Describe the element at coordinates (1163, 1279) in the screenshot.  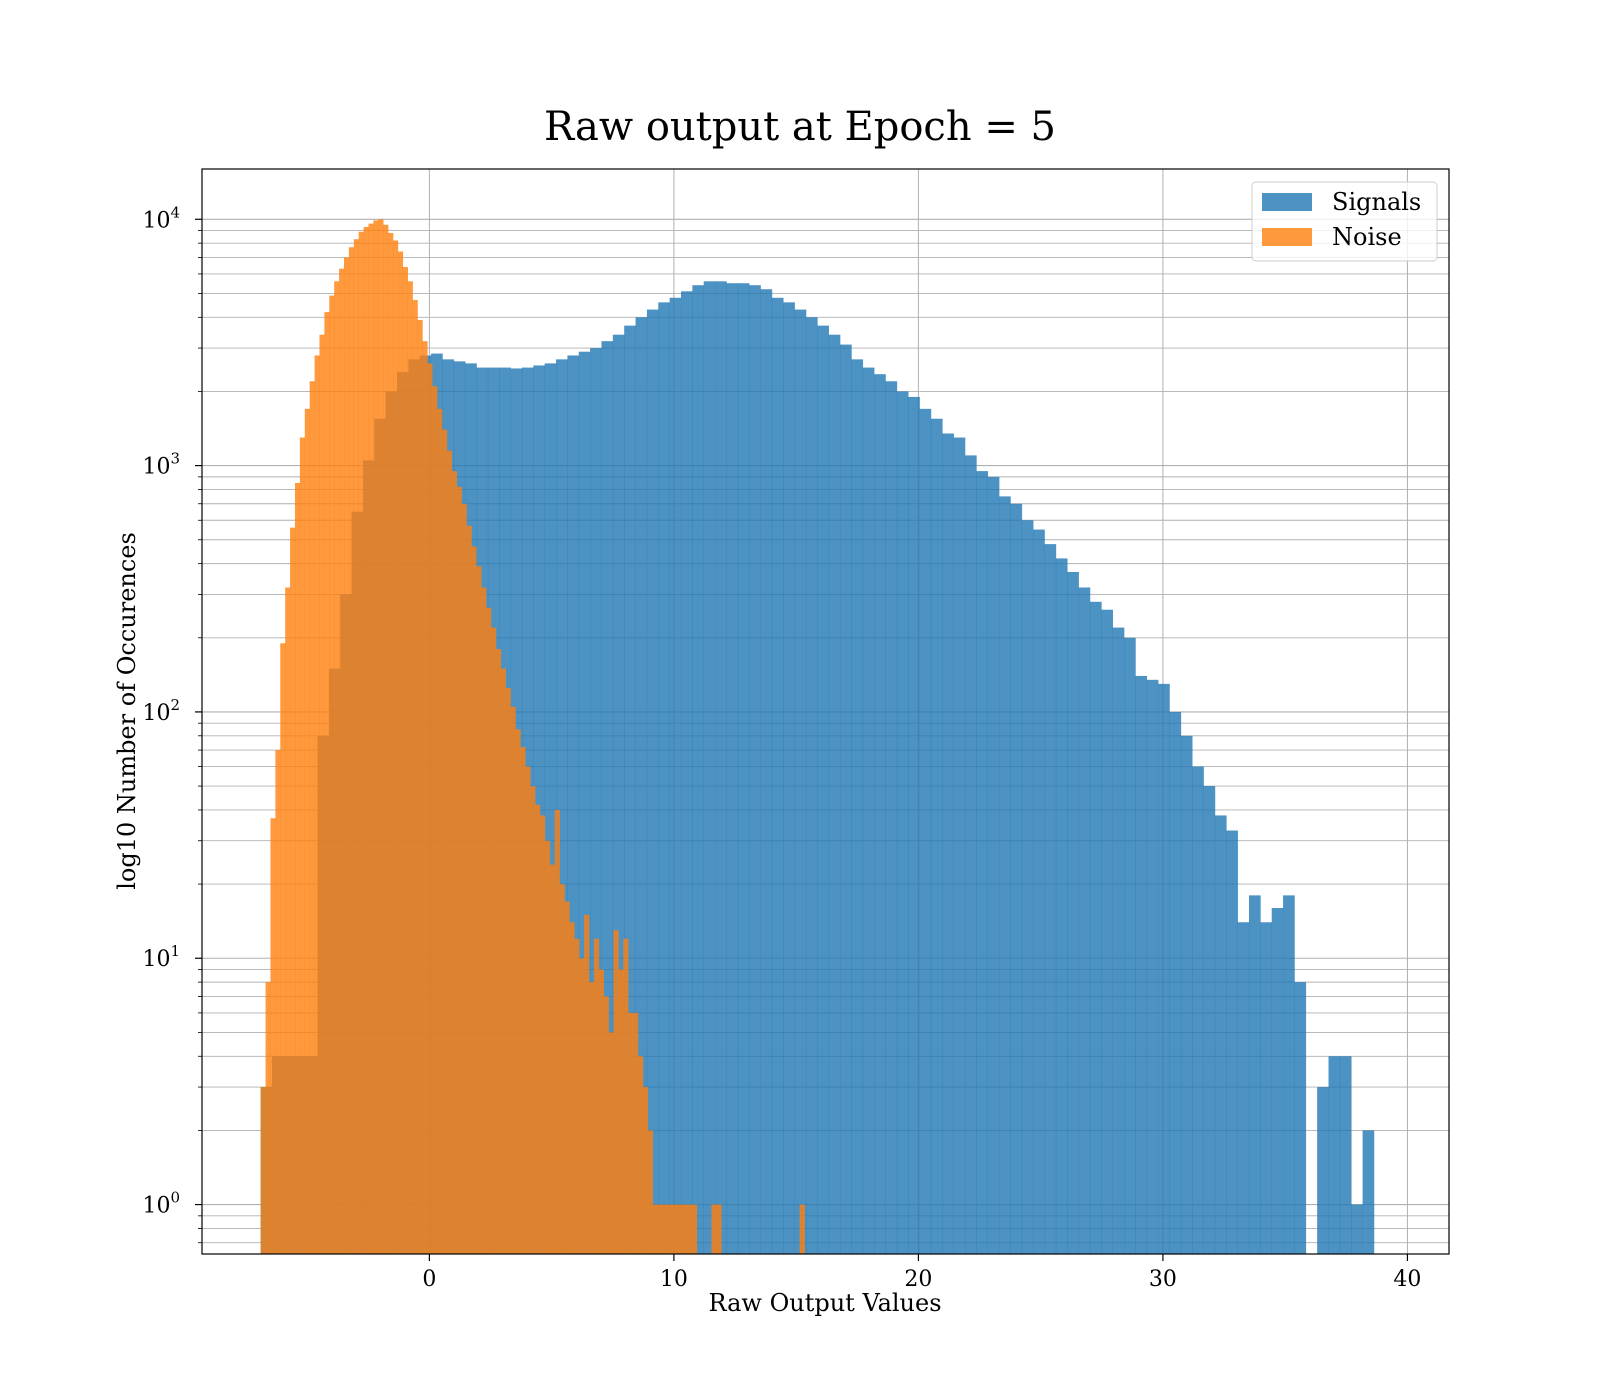
I see `x-tick-label: 30` at that location.